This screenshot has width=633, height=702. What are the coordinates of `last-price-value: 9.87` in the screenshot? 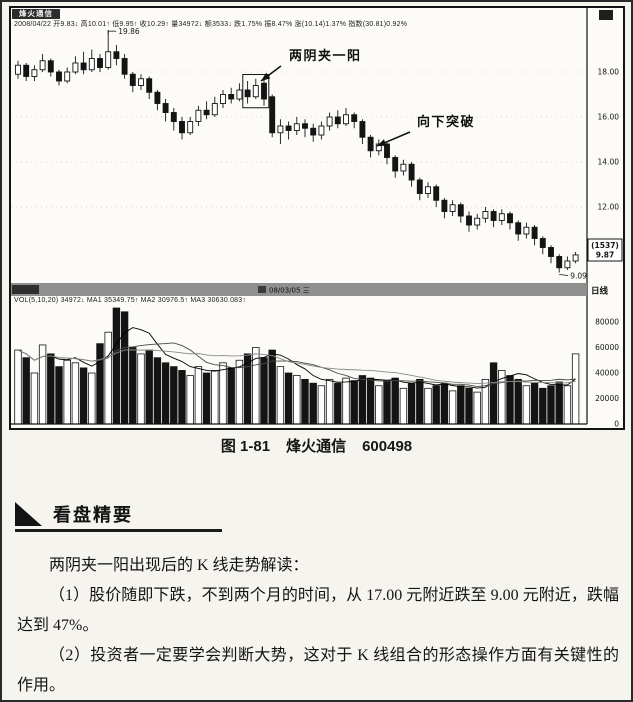 It's located at (605, 255).